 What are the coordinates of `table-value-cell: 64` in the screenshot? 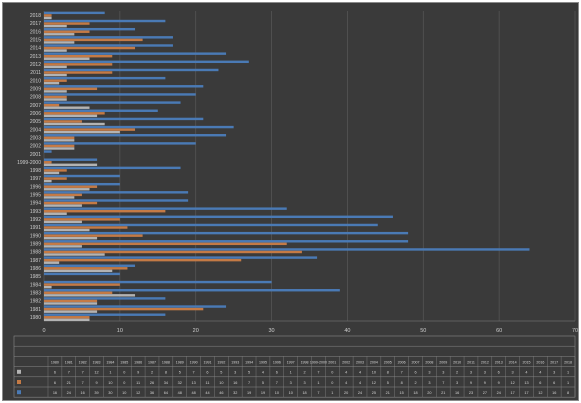 It's located at (166, 393).